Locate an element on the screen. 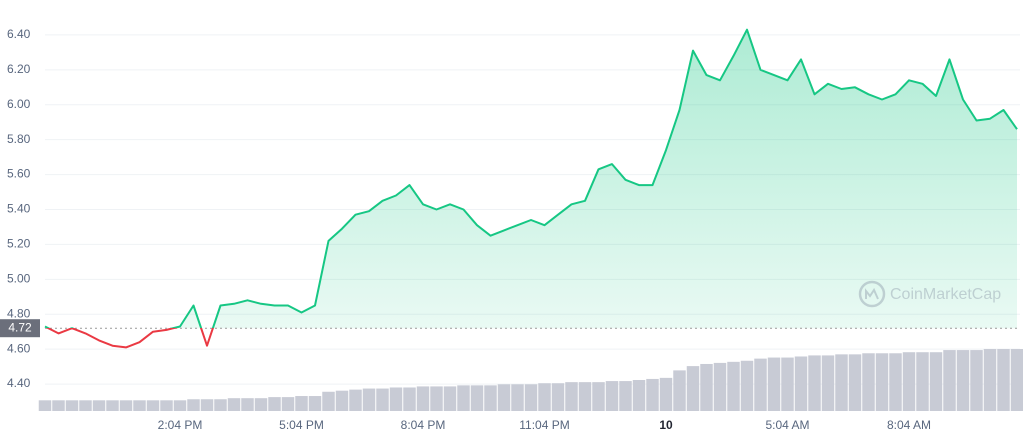 Image resolution: width=1023 pixels, height=440 pixels. x-tick-label: 10 is located at coordinates (666, 425).